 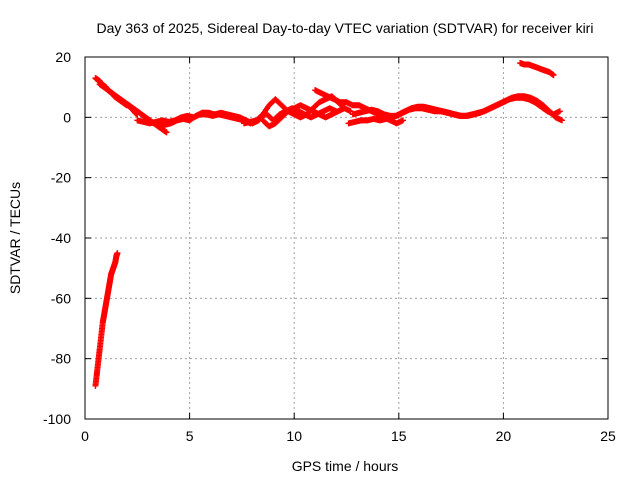 What do you see at coordinates (61, 298) in the screenshot?
I see `y-tick-label: -60` at bounding box center [61, 298].